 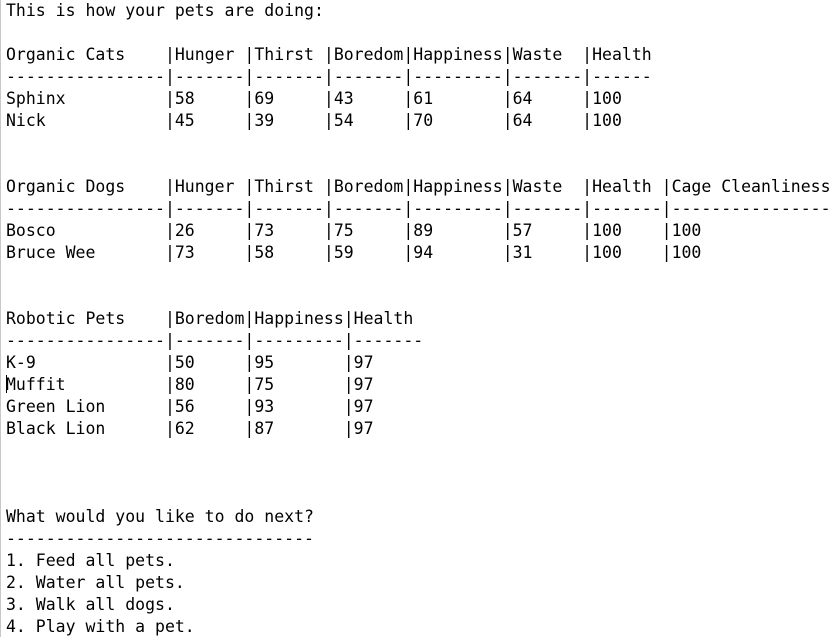 What do you see at coordinates (190, 362) in the screenshot?
I see `robots-table-row: K-9 |50 |95 |97` at bounding box center [190, 362].